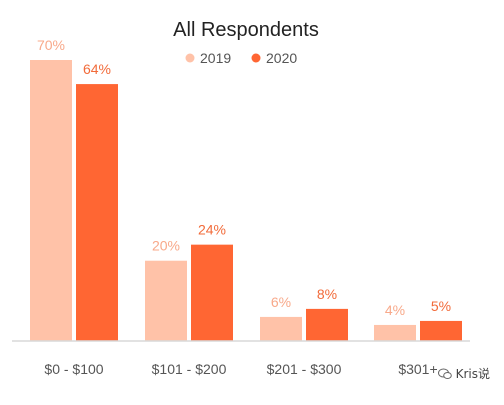 Image resolution: width=504 pixels, height=405 pixels. What do you see at coordinates (281, 58) in the screenshot?
I see `legend-label-2020: 2020` at bounding box center [281, 58].